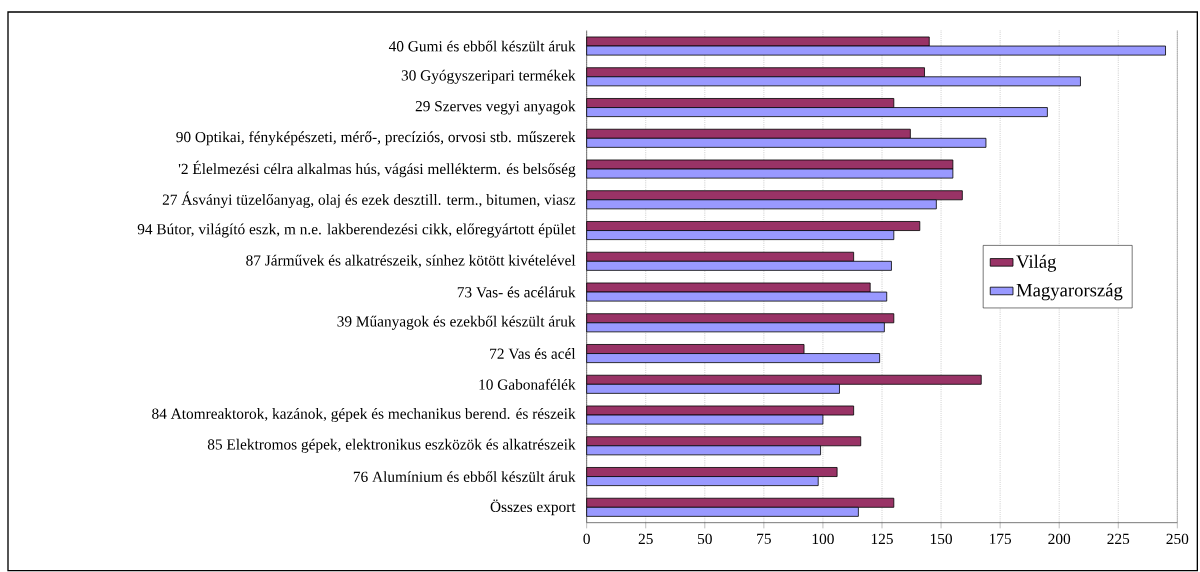  I want to click on y-tick-label: 72 Vas és acél, so click(533, 353).